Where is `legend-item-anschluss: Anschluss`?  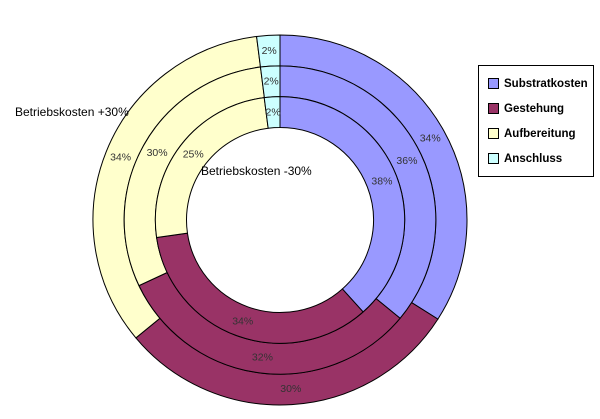
legend-item-anschluss: Anschluss is located at coordinates (538, 159).